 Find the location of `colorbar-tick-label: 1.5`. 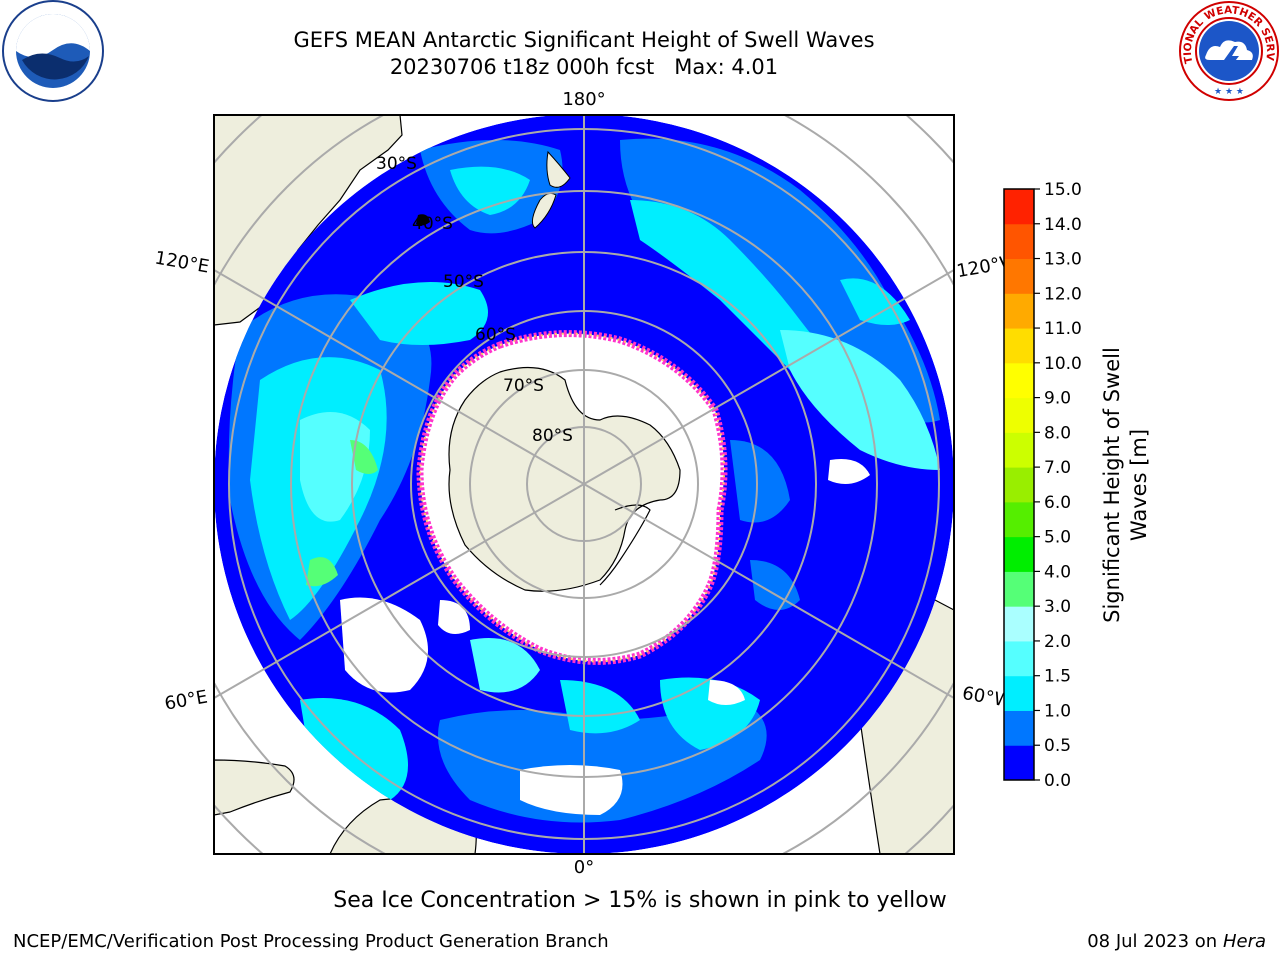

colorbar-tick-label: 1.5 is located at coordinates (1057, 677).